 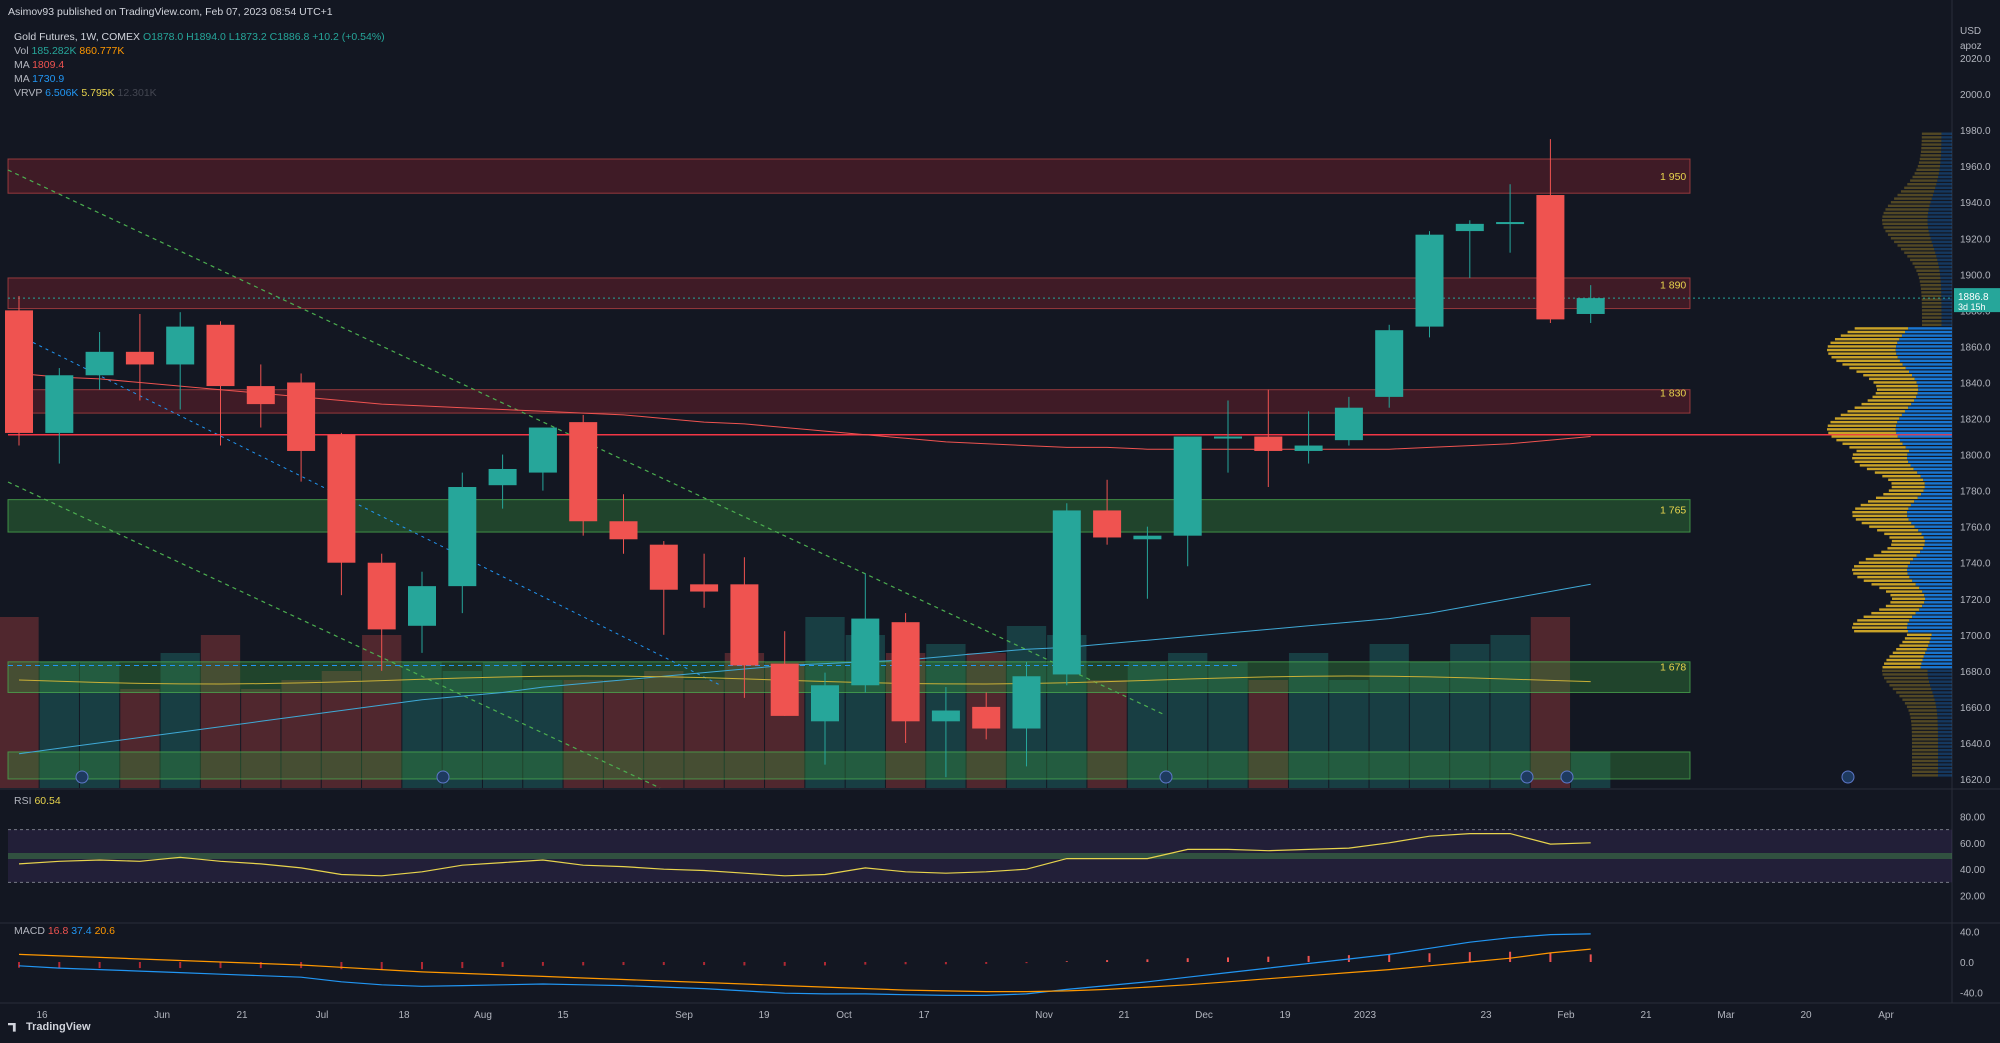 I want to click on legend-vol-label: Vol, so click(x=21, y=51).